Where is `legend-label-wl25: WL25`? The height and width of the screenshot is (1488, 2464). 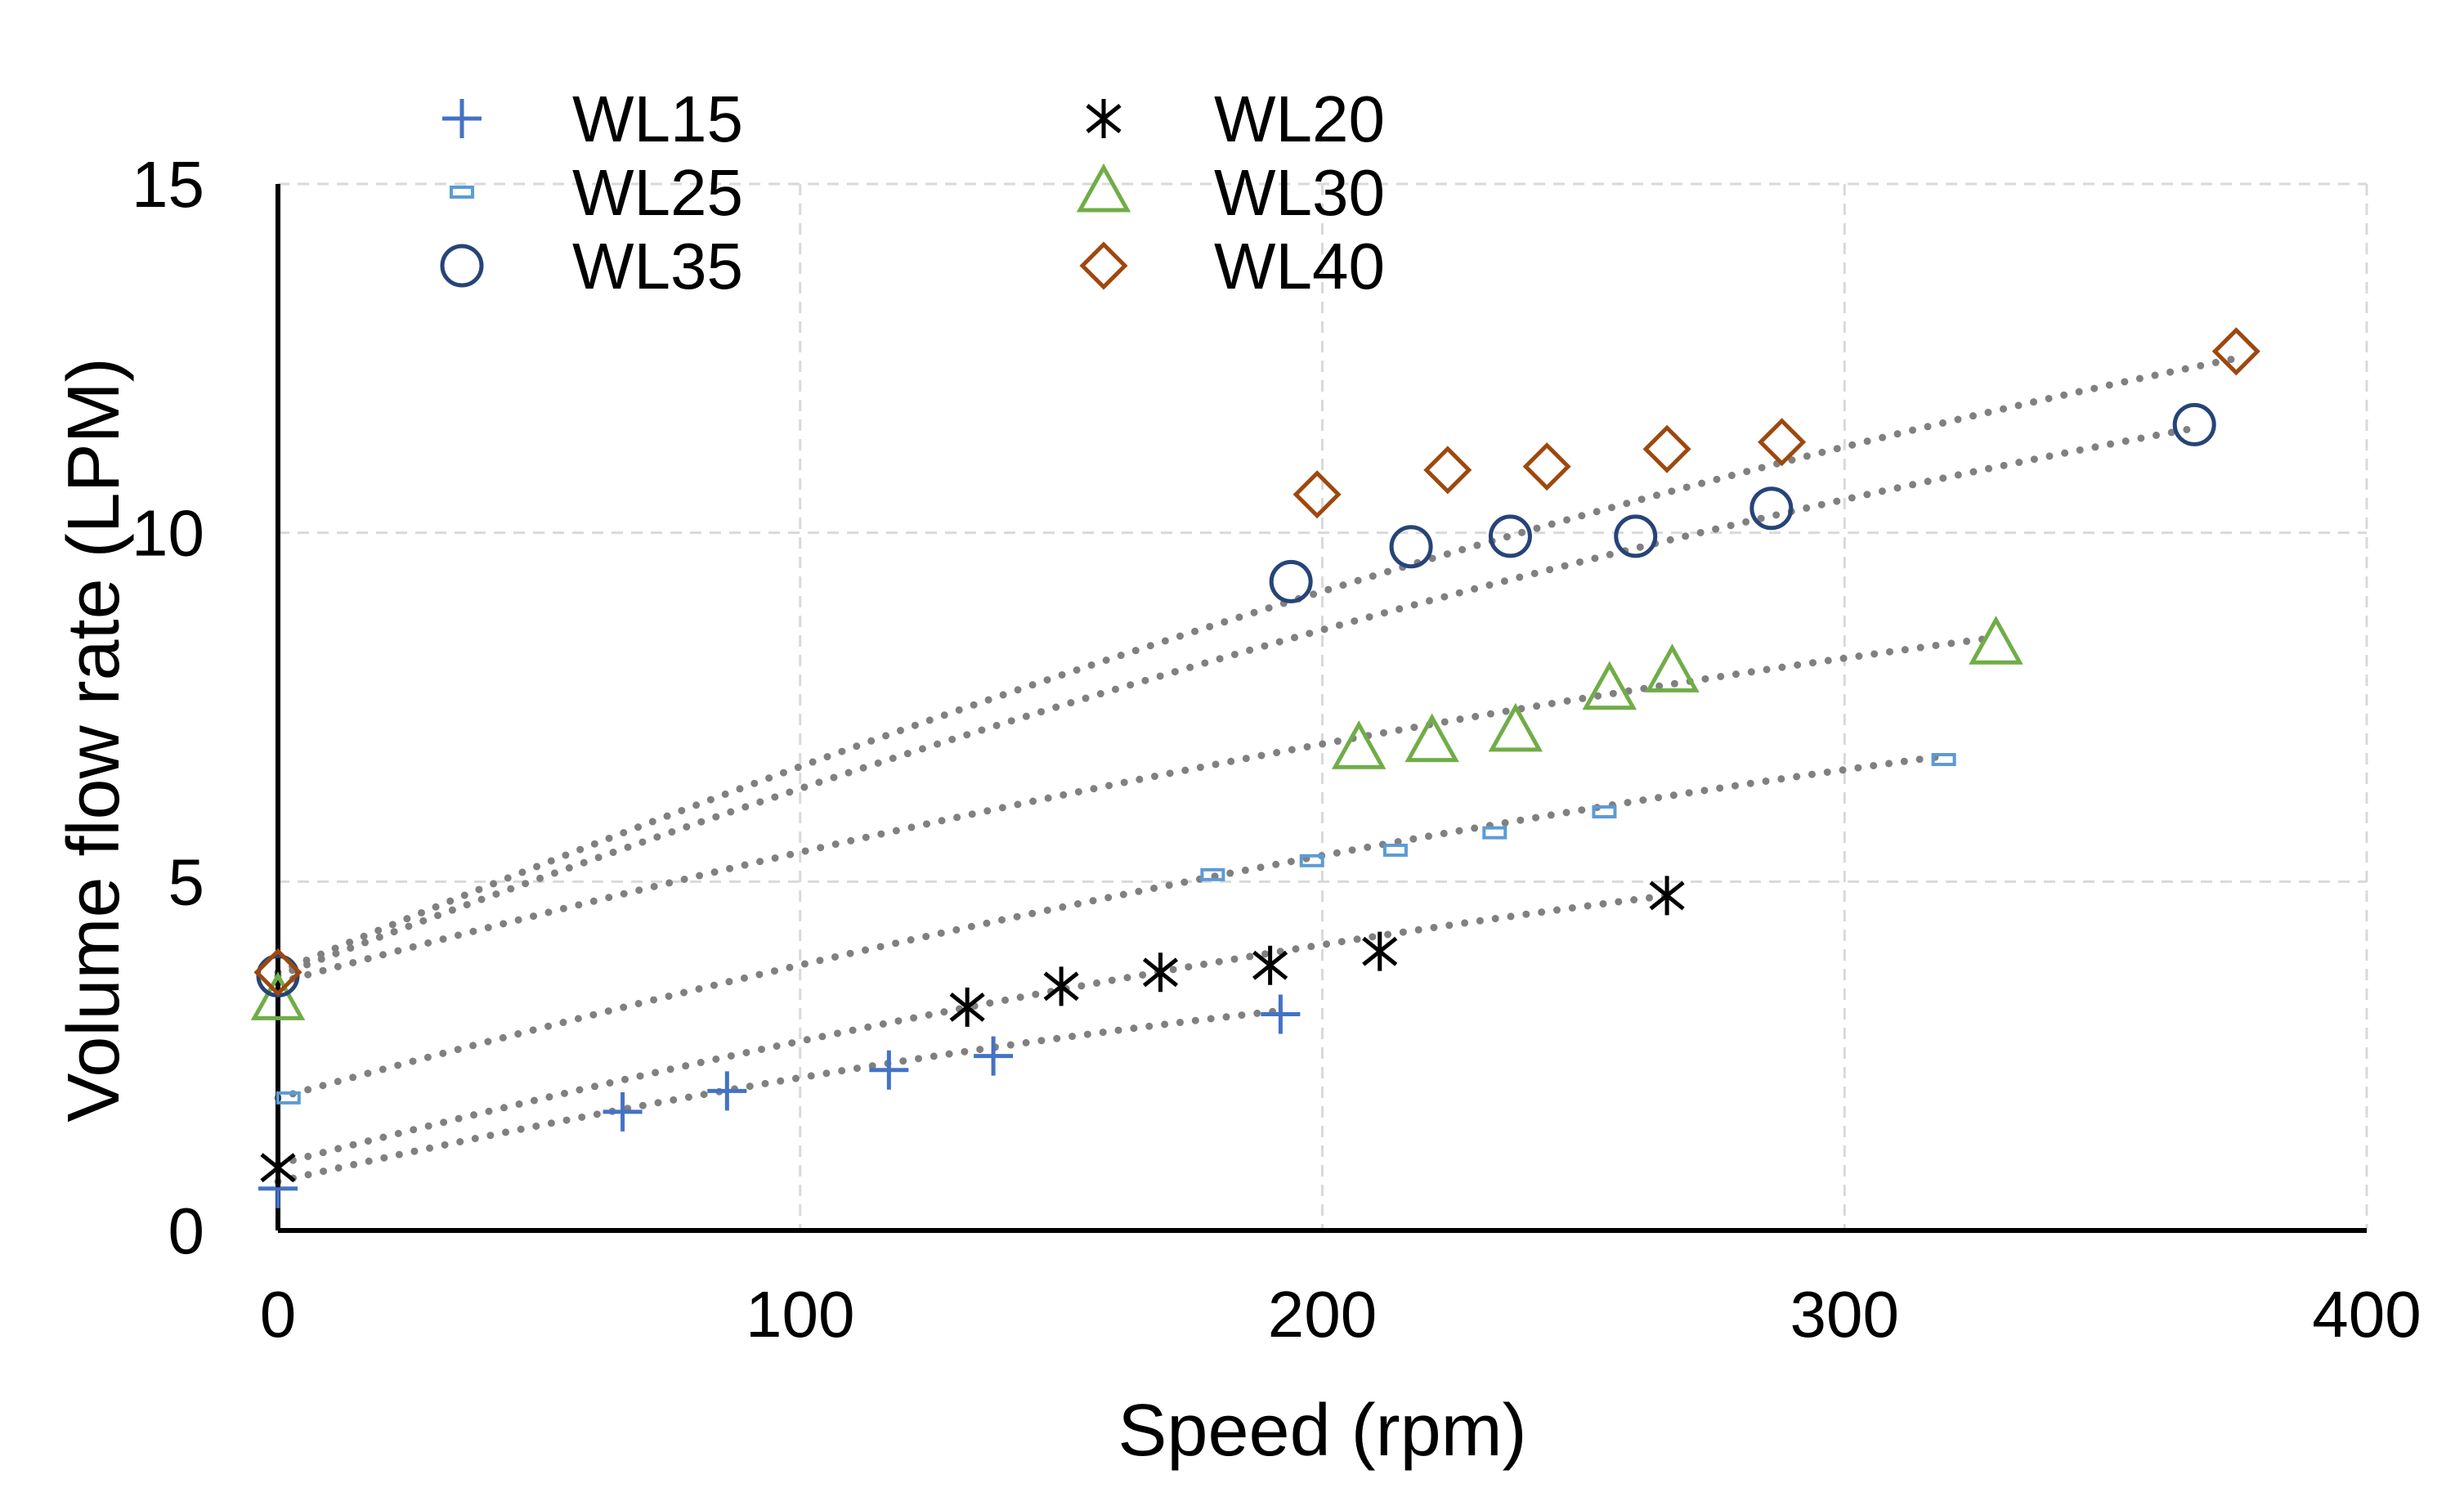 legend-label-wl25: WL25 is located at coordinates (657, 192).